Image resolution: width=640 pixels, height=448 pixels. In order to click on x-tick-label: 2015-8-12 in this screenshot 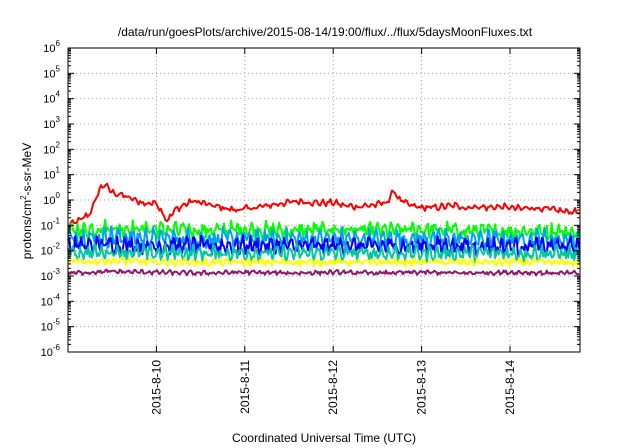, I will do `click(333, 387)`.